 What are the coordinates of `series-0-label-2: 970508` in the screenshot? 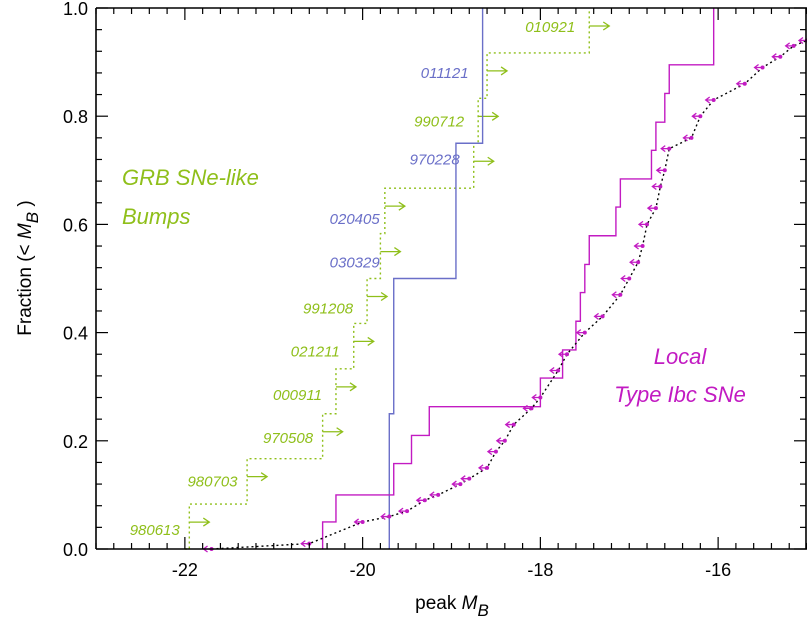 It's located at (288, 438).